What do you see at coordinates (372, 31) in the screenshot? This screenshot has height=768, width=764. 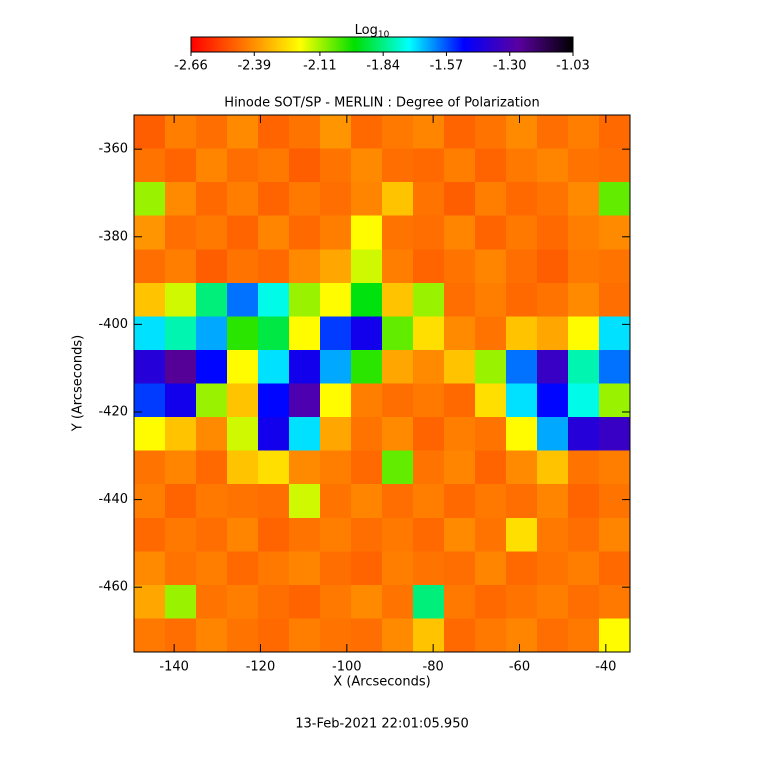 I see `colorbar-label: Log10` at bounding box center [372, 31].